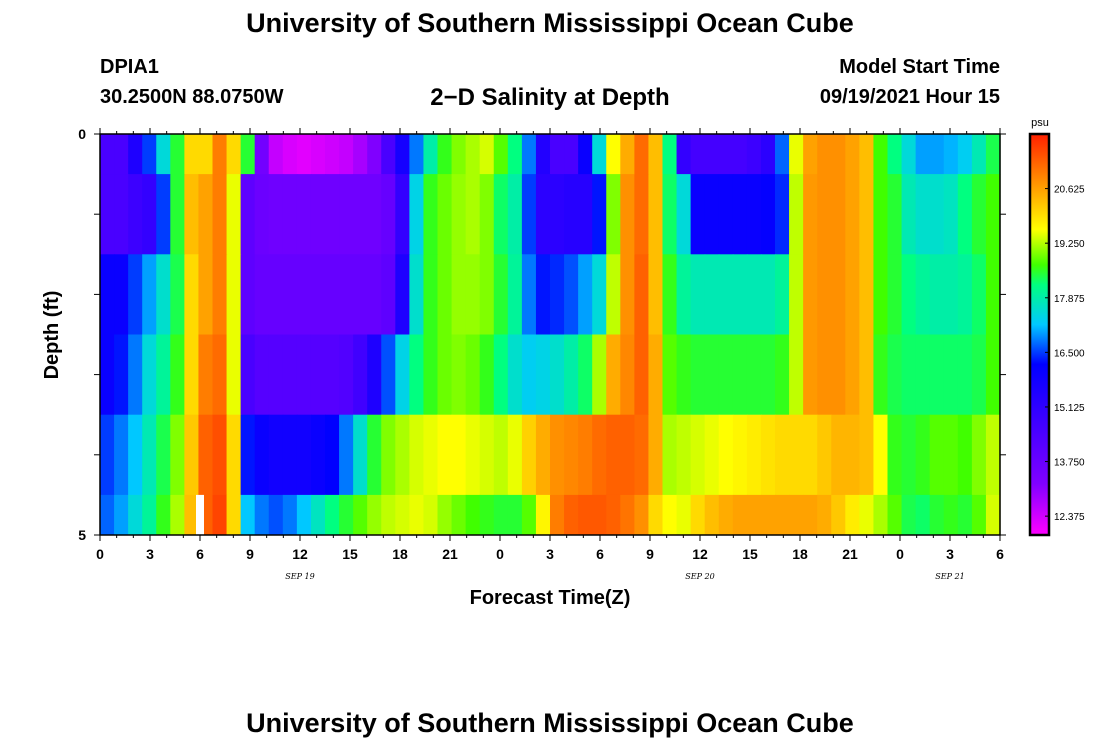  Describe the element at coordinates (350, 554) in the screenshot. I see `x-tick-label: 15` at that location.